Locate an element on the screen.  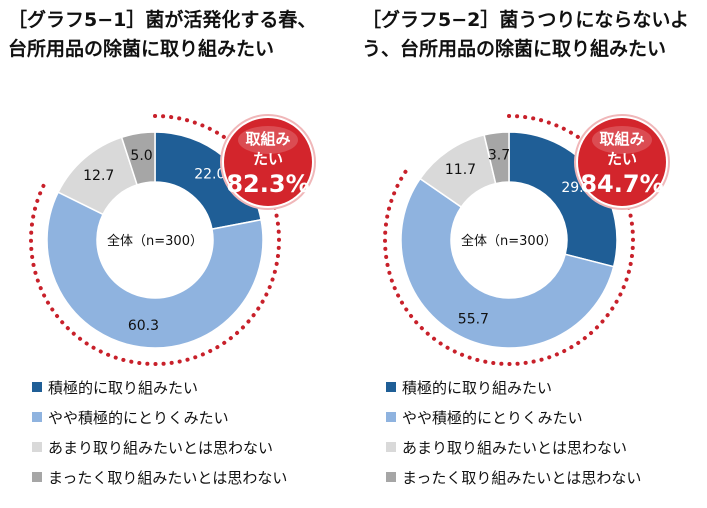
slice-value-label: 11.7 is located at coordinates (460, 170).